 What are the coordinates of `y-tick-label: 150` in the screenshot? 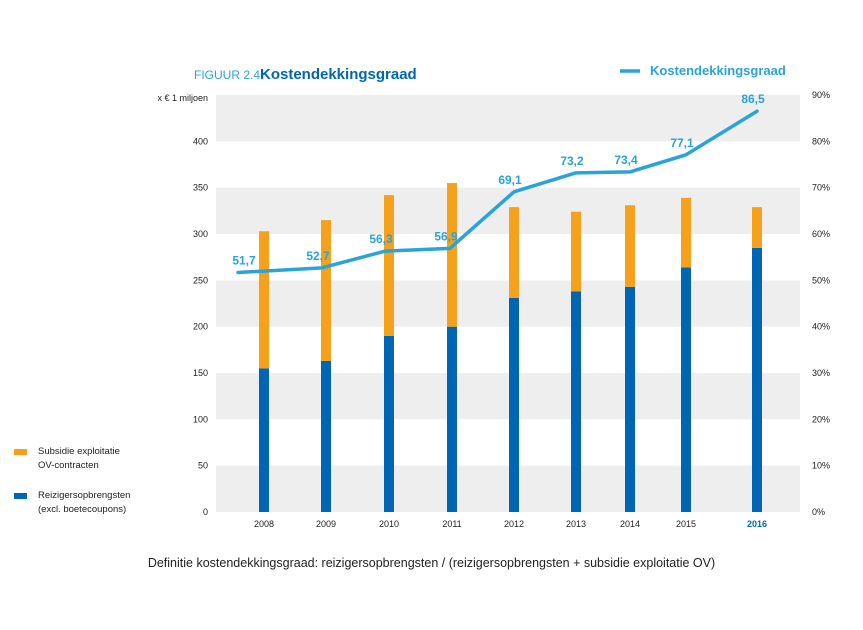 It's located at (200, 373).